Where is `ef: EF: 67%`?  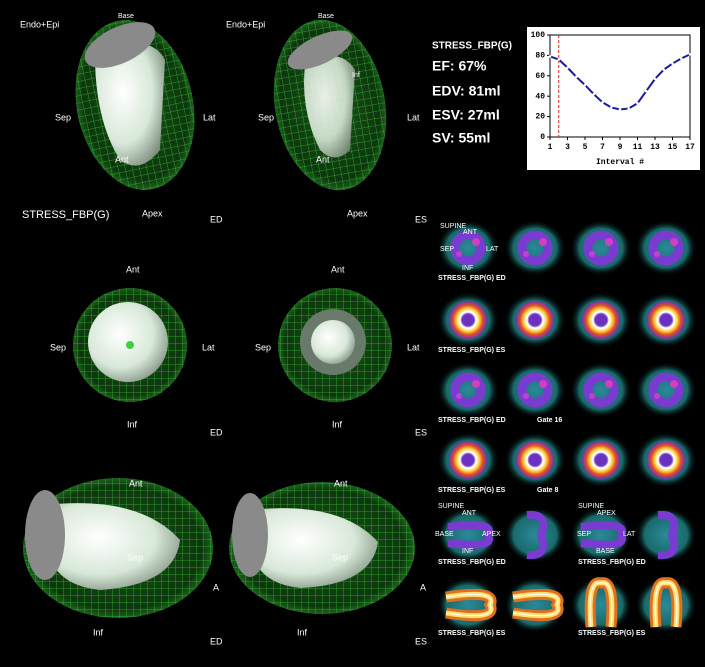
ef: EF: 67% is located at coordinates (459, 66).